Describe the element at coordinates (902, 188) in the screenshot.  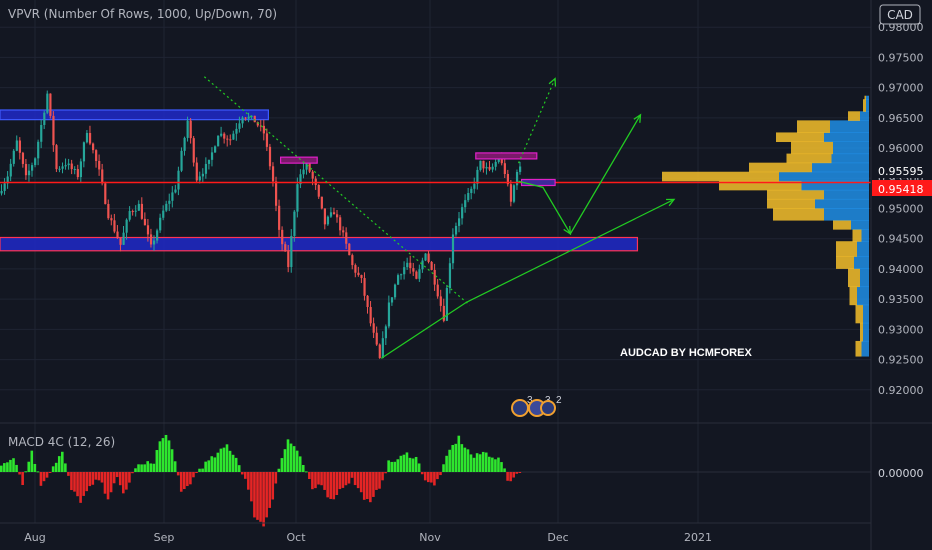
I see `price-label-current-box` at that location.